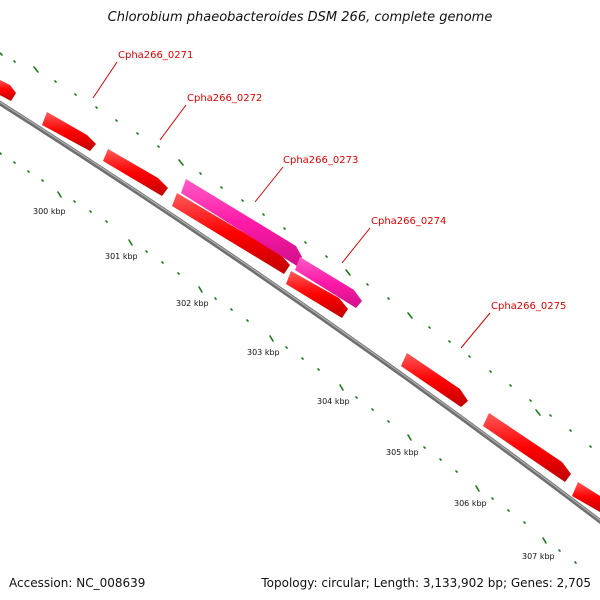  What do you see at coordinates (408, 221) in the screenshot?
I see `gene-label-0274: Cpha266_0274` at bounding box center [408, 221].